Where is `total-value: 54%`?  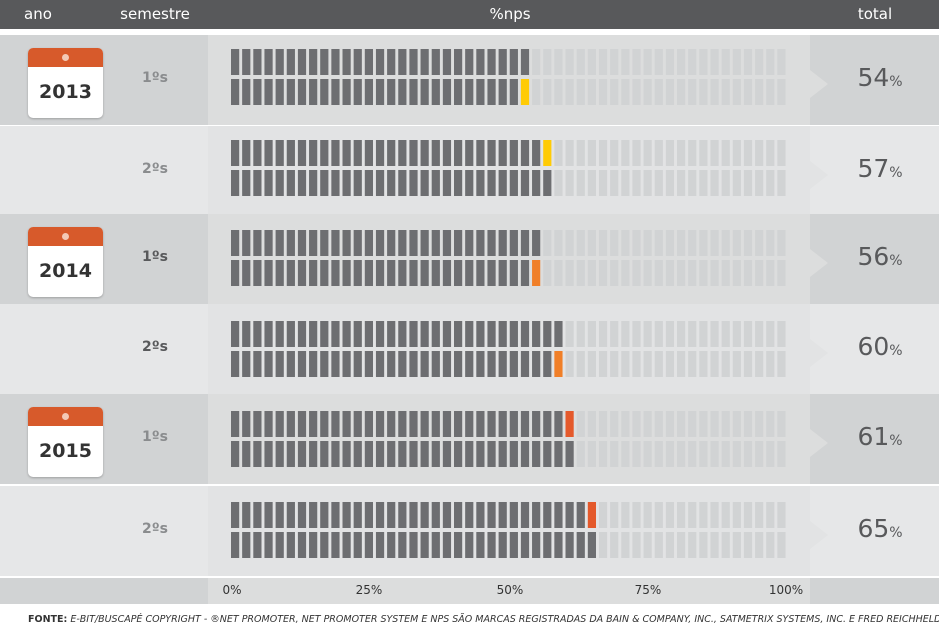
total-value: 54% is located at coordinates (880, 77).